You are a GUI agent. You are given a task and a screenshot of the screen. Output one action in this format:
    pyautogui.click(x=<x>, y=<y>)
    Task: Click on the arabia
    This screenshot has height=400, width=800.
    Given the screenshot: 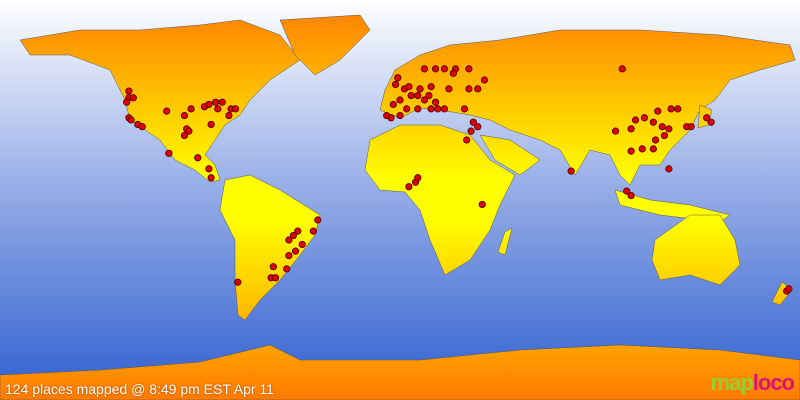 What is the action you would take?
    pyautogui.click(x=510, y=155)
    